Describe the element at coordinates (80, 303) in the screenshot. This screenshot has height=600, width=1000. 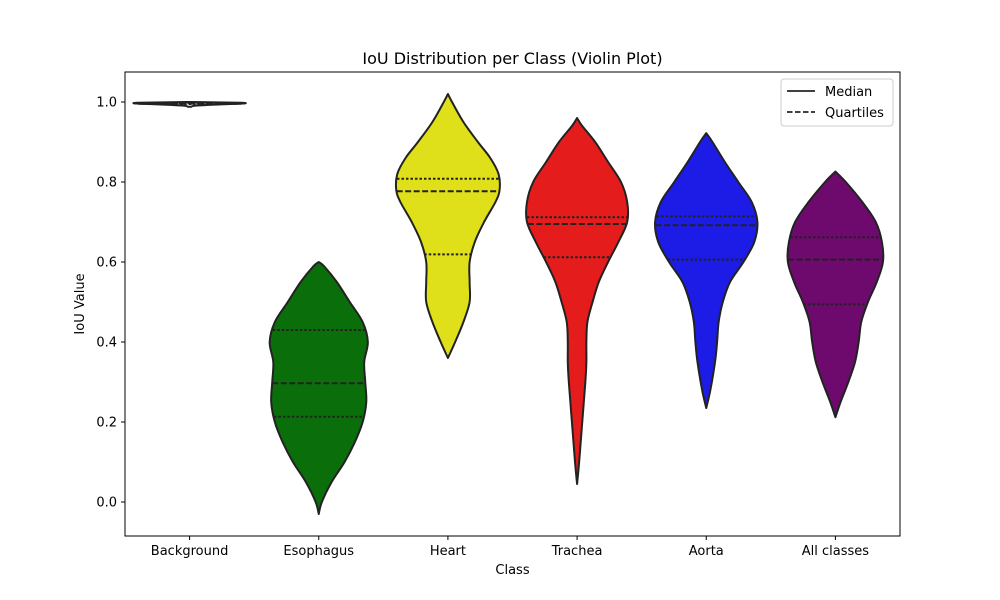
I see `y-axis-label: IoU Value` at that location.